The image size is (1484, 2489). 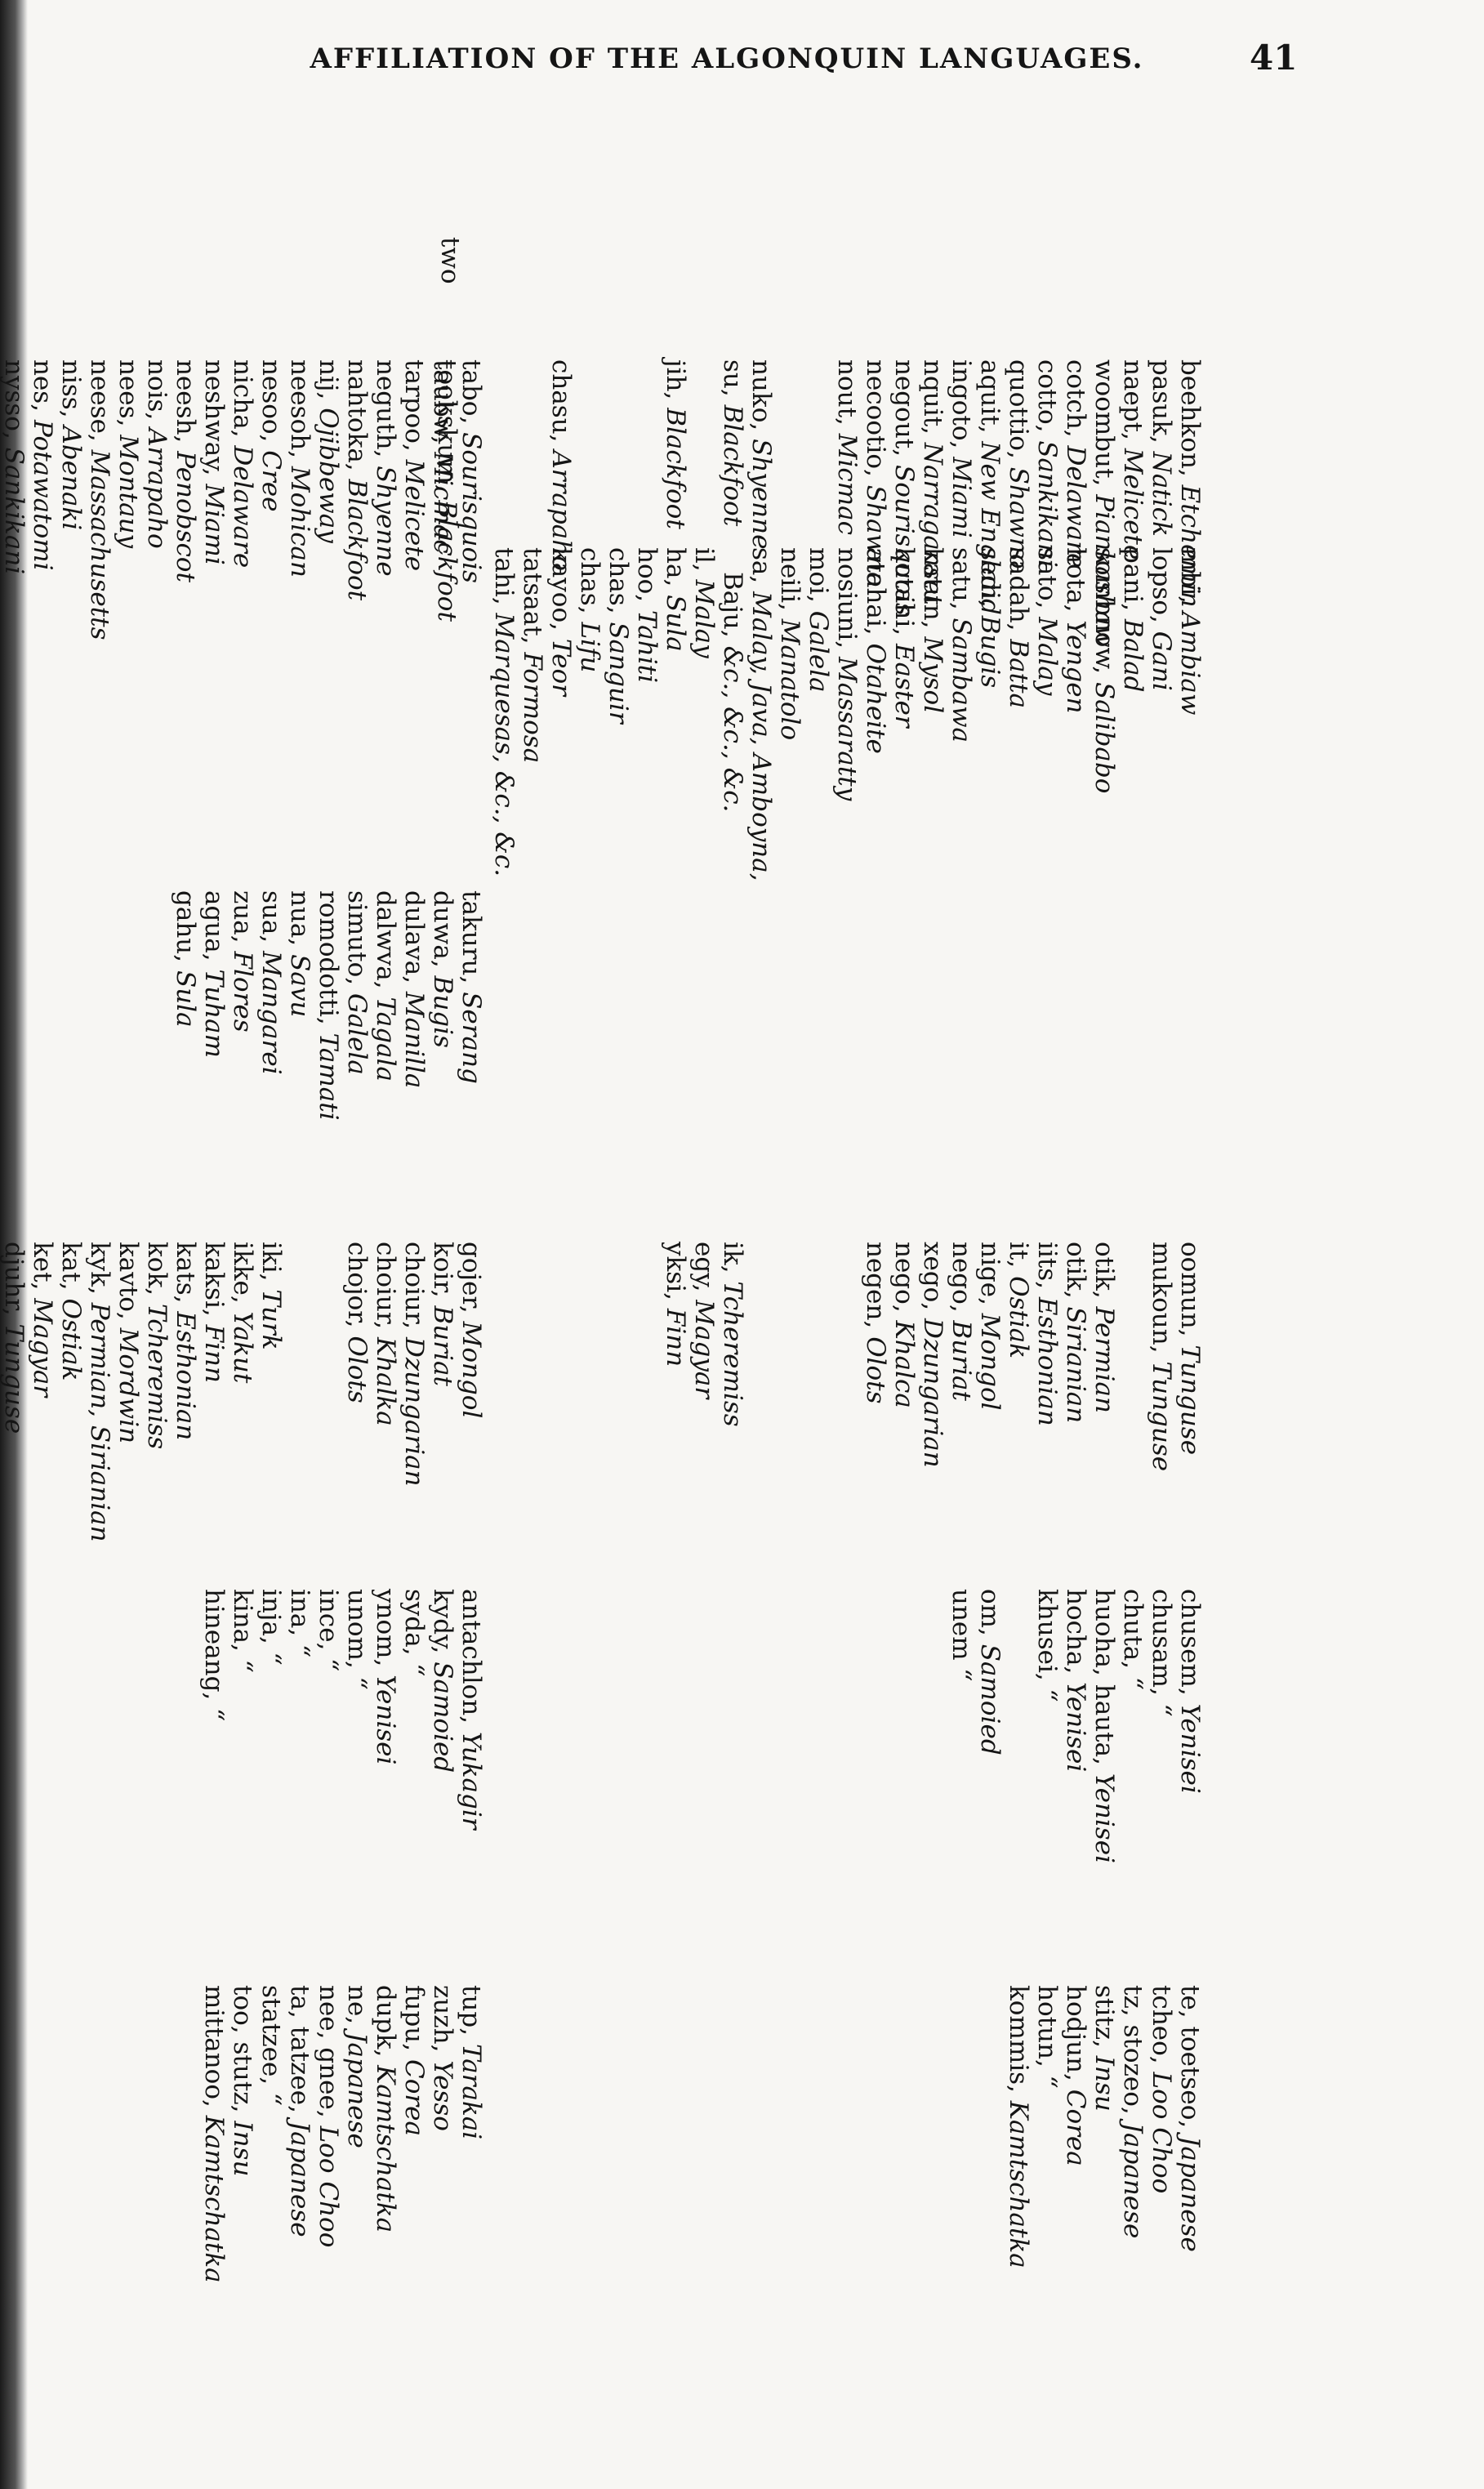 What do you see at coordinates (443, 1005) in the screenshot?
I see `vocab-entry: duwa, Bugis` at bounding box center [443, 1005].